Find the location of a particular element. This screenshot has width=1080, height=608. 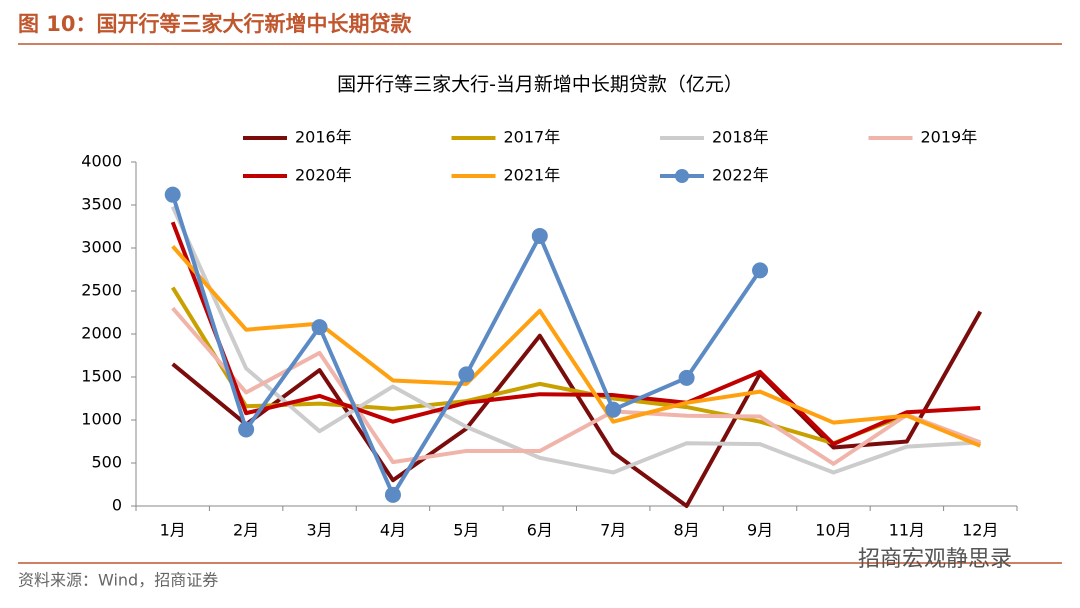

y-tick-label: 500 is located at coordinates (106, 462).